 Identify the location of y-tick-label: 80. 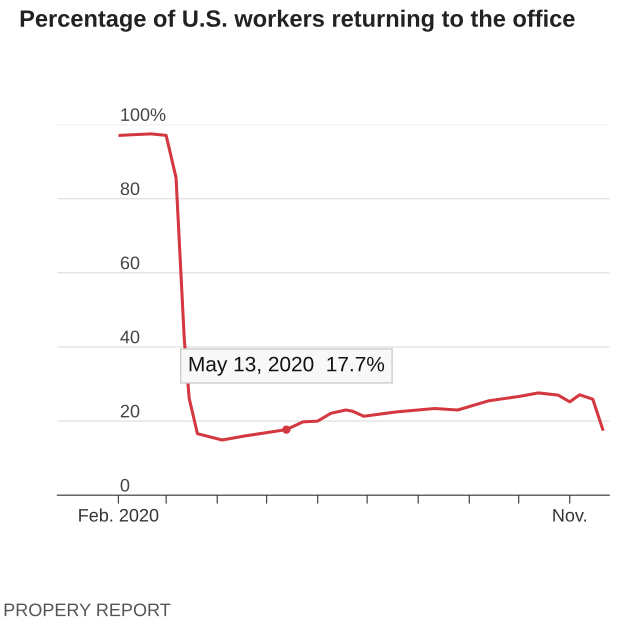
(130, 189).